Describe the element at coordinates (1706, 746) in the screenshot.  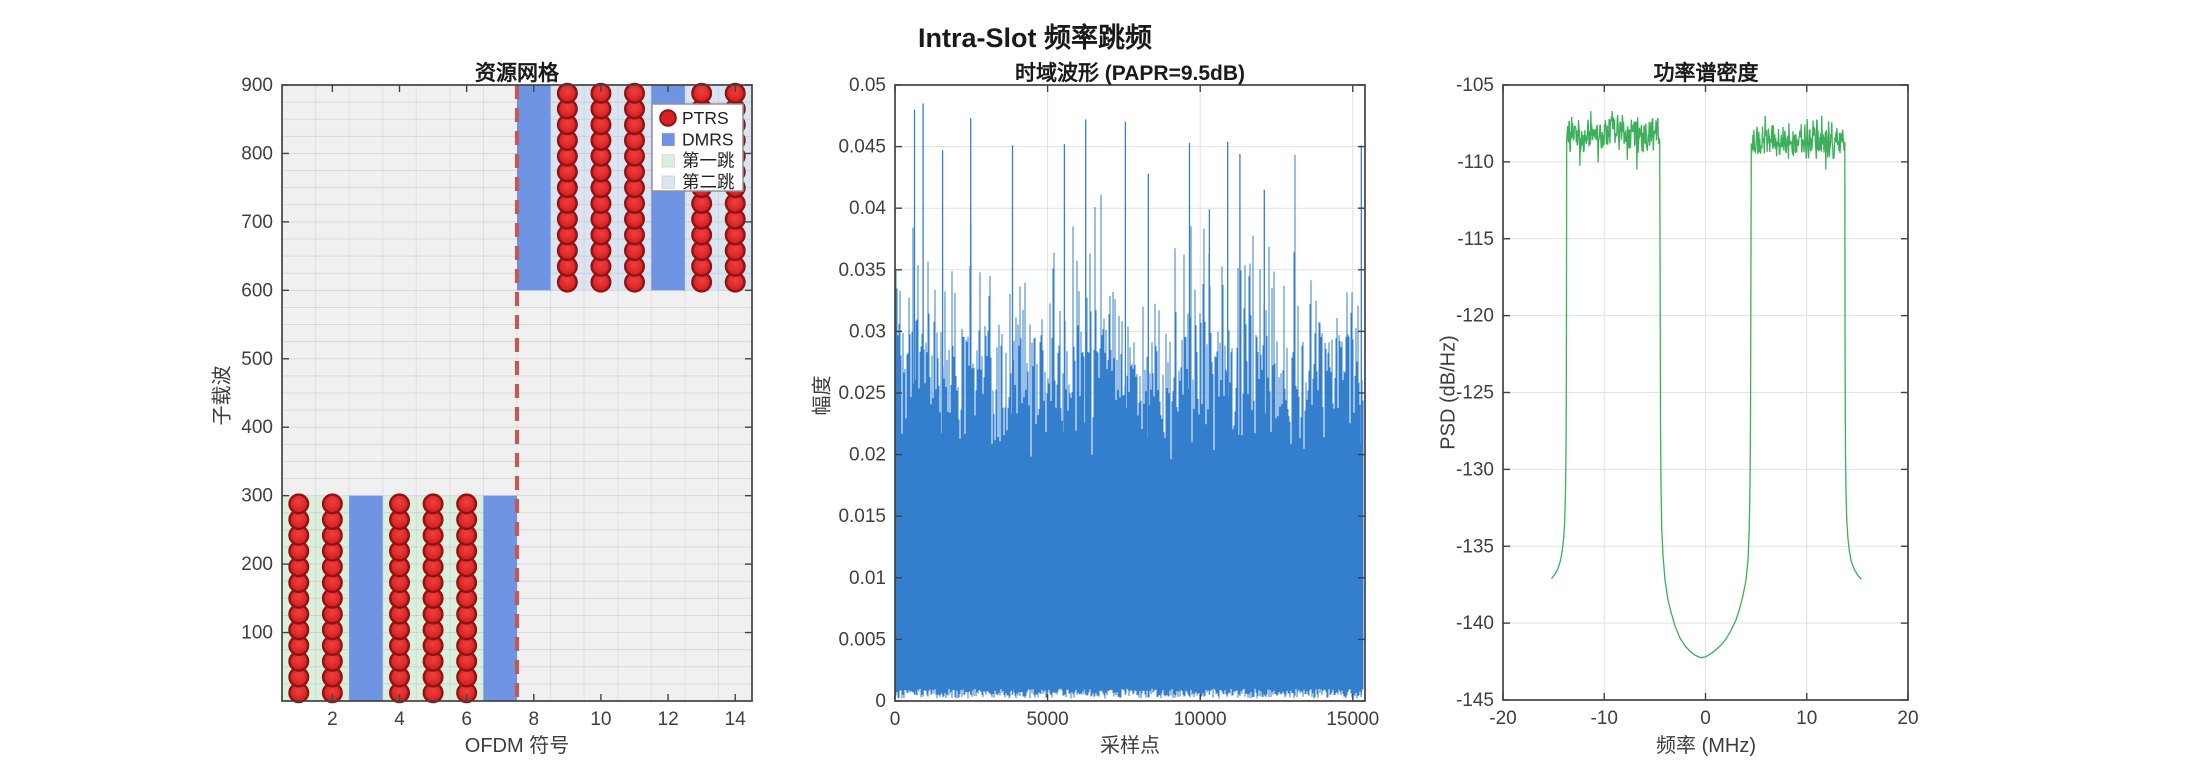
I see `psd-xlabel: 频率 (MHz)` at that location.